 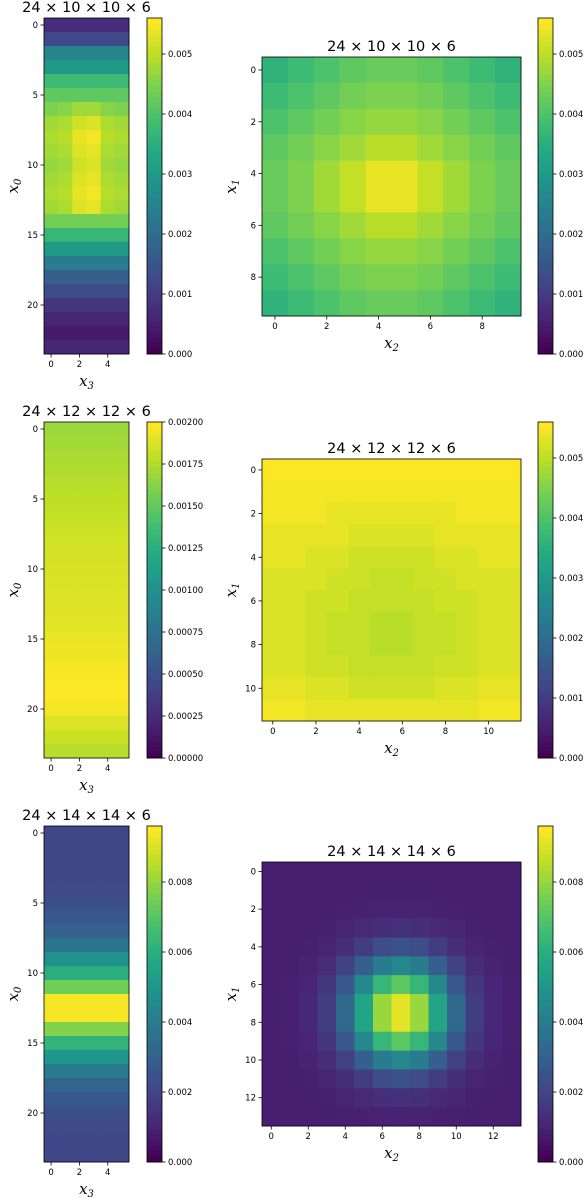 I want to click on y-tick-label: 8, so click(x=253, y=1023).